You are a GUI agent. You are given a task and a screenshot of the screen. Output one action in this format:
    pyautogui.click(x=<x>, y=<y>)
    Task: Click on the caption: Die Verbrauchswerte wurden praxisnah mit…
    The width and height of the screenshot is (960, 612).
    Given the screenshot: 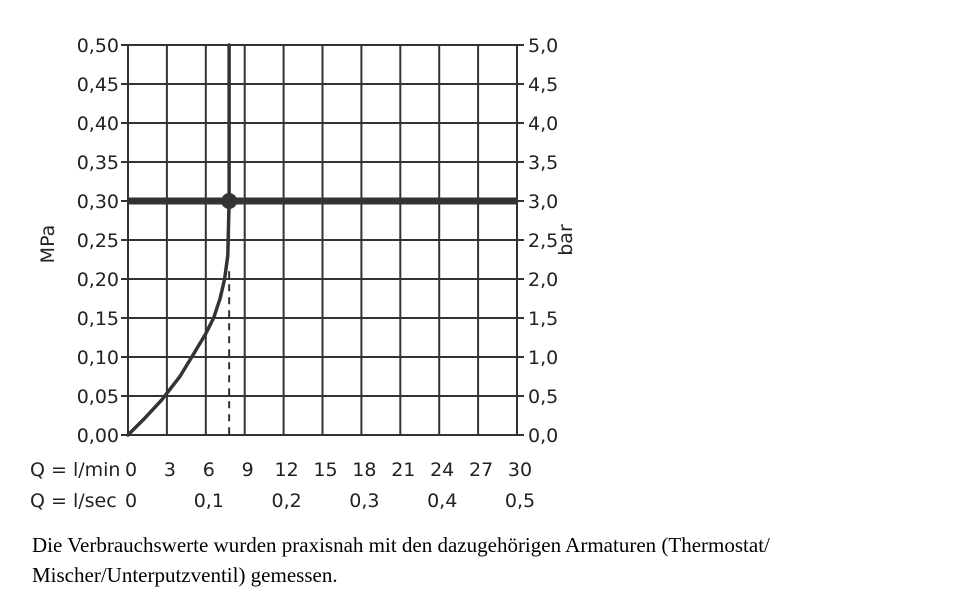 What is the action you would take?
    pyautogui.click(x=482, y=560)
    